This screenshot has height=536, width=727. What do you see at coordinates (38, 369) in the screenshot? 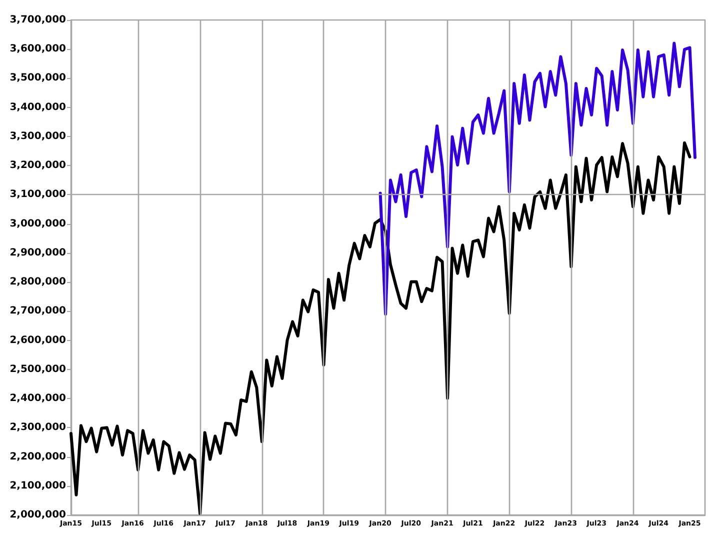
I see `y-tick-label: 2,500,000` at bounding box center [38, 369].